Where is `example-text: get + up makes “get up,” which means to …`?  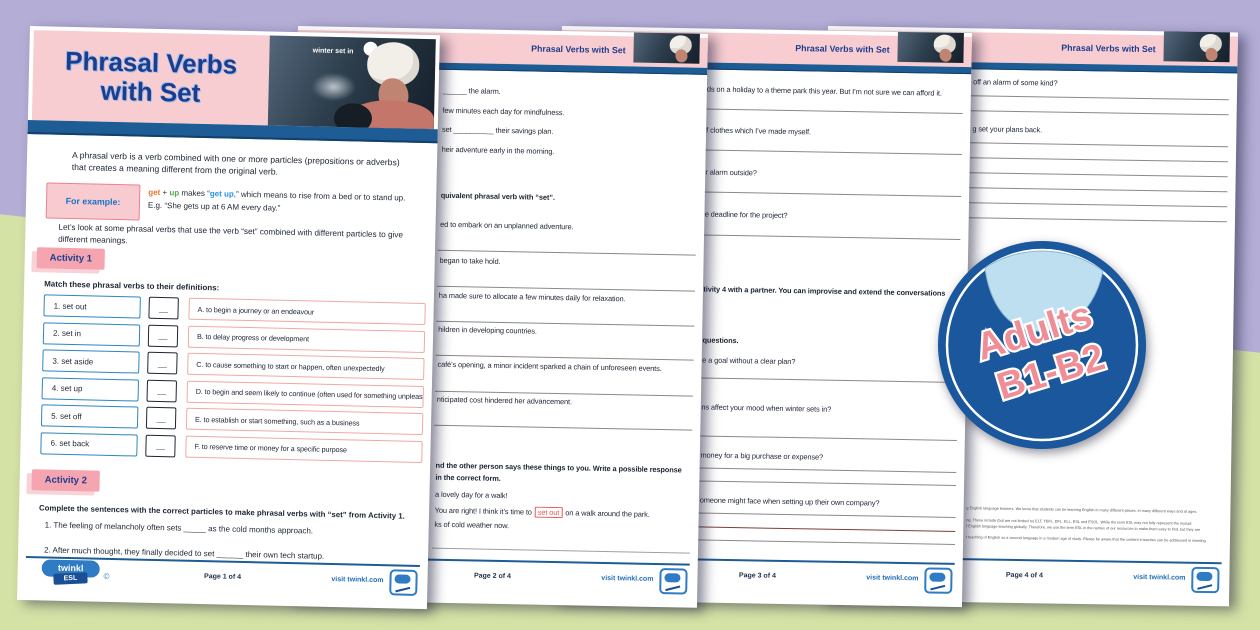 example-text: get + up makes “get up,” which means to … is located at coordinates (286, 203).